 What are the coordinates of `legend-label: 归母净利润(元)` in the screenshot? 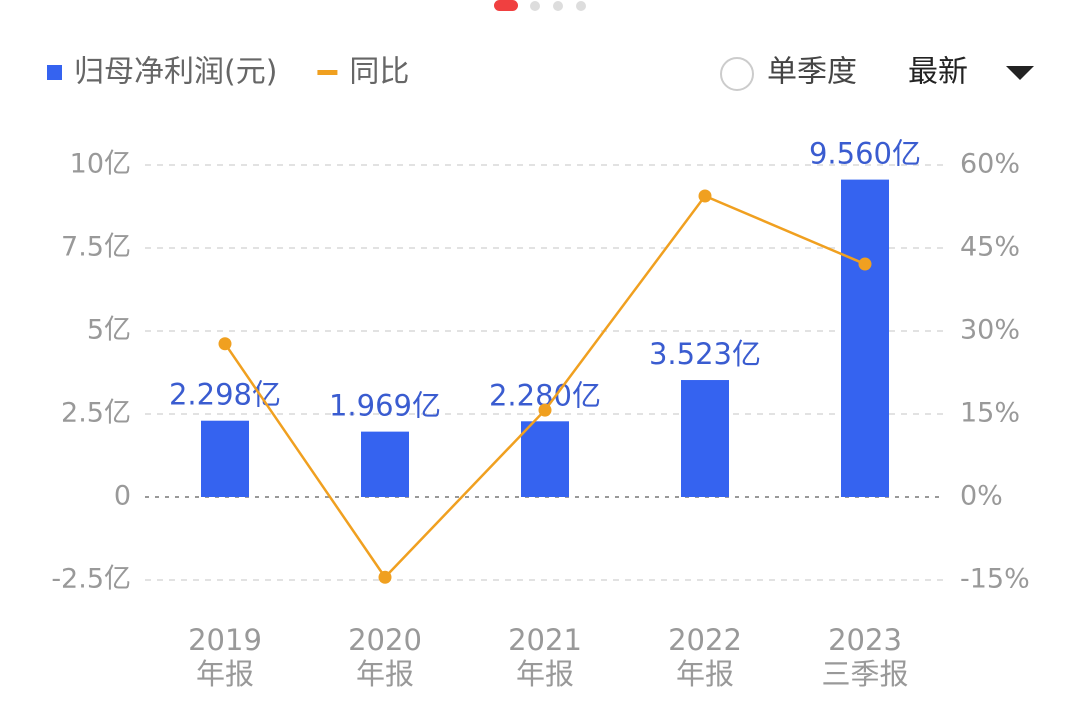 It's located at (175, 72).